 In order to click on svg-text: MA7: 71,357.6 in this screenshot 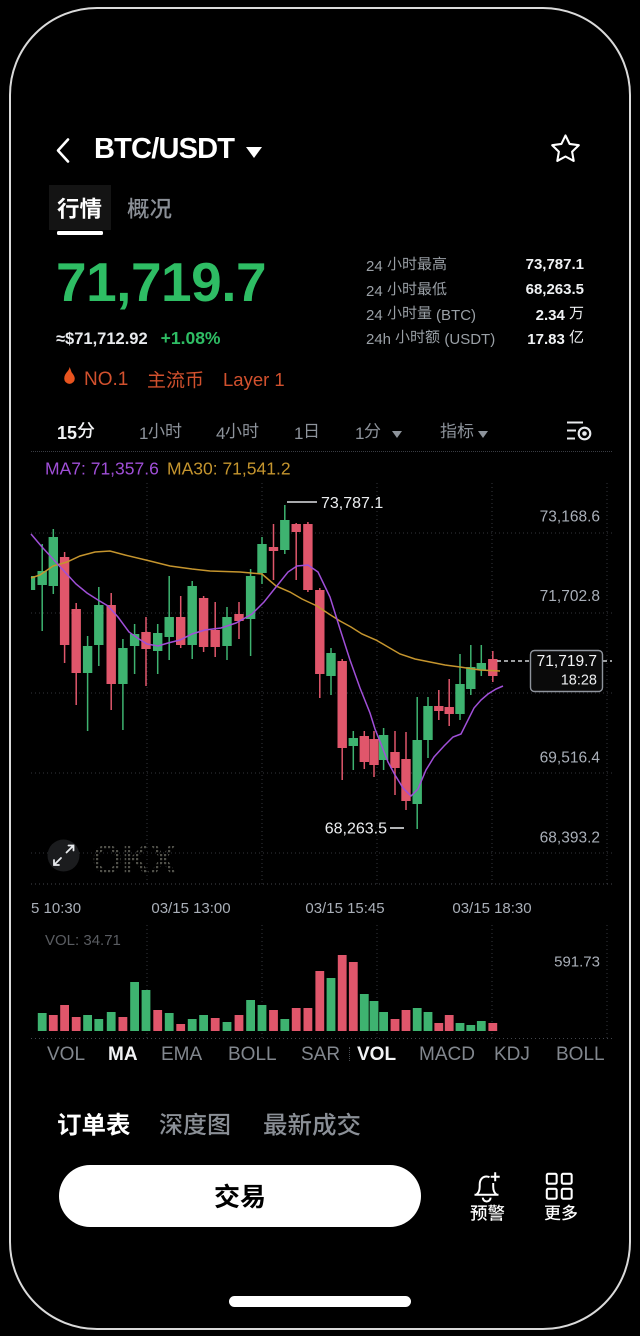, I will do `click(102, 469)`.